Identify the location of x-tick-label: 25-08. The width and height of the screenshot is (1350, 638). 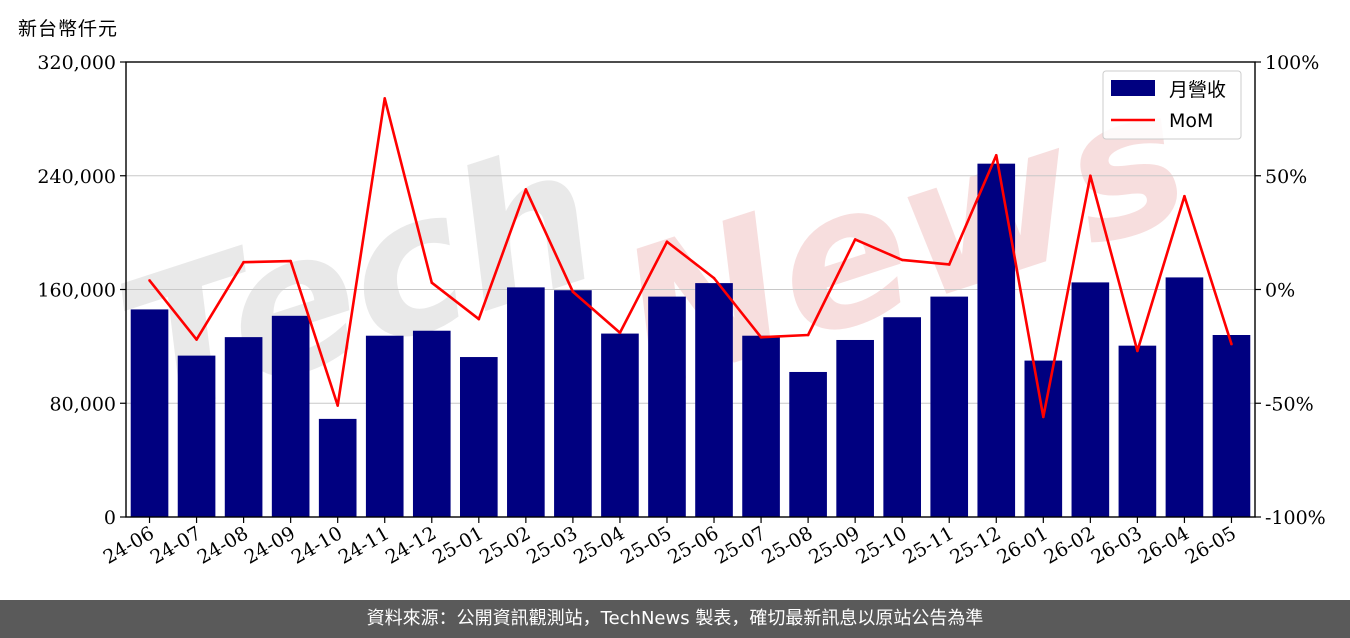
(787, 545).